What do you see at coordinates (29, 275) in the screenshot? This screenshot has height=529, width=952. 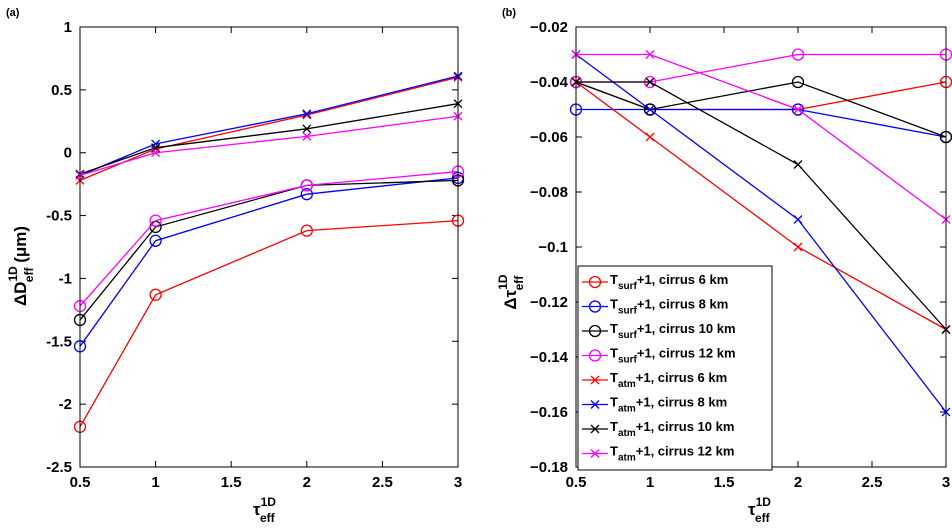 I see `panel-a-y-label-sub: eff` at bounding box center [29, 275].